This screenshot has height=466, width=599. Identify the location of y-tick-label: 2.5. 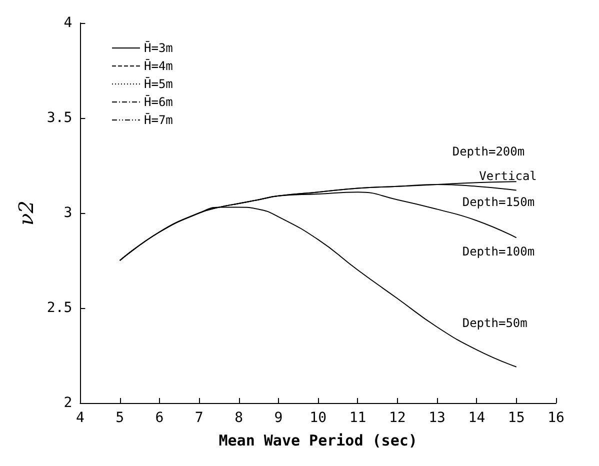
(59, 308).